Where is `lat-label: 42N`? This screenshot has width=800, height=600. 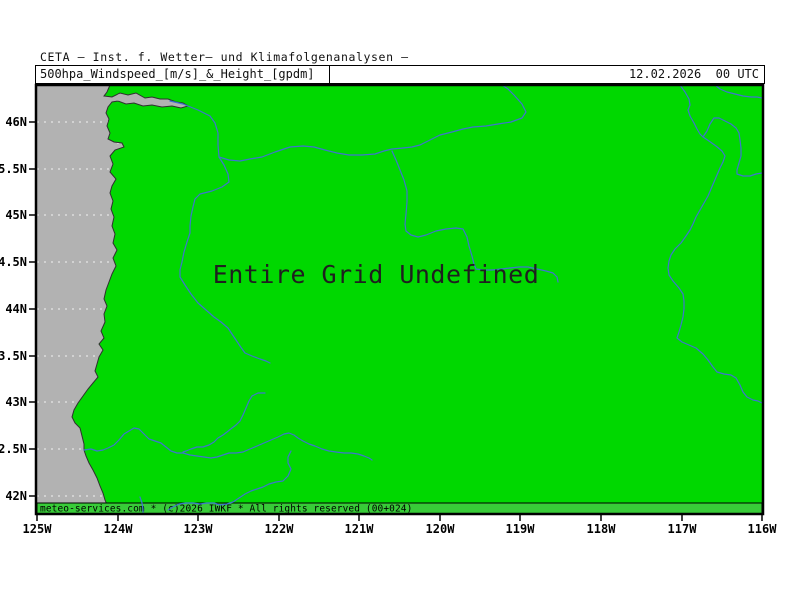 lat-label: 42N is located at coordinates (16, 496).